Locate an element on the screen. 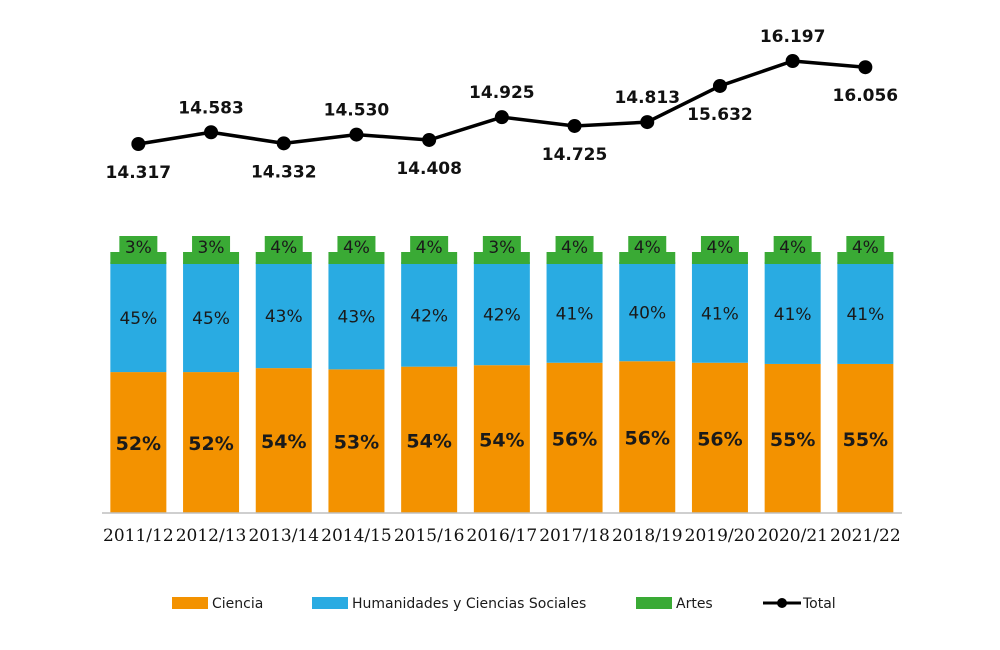 The width and height of the screenshot is (1000, 650). total-data-label: 16.197 is located at coordinates (793, 37).